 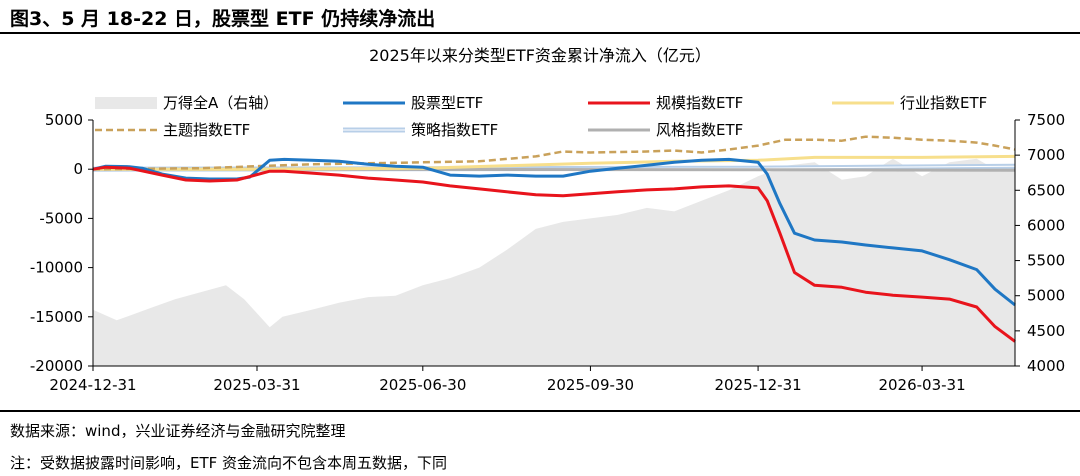 What do you see at coordinates (921, 385) in the screenshot?
I see `x-tick-label: 2026-03-31` at bounding box center [921, 385].